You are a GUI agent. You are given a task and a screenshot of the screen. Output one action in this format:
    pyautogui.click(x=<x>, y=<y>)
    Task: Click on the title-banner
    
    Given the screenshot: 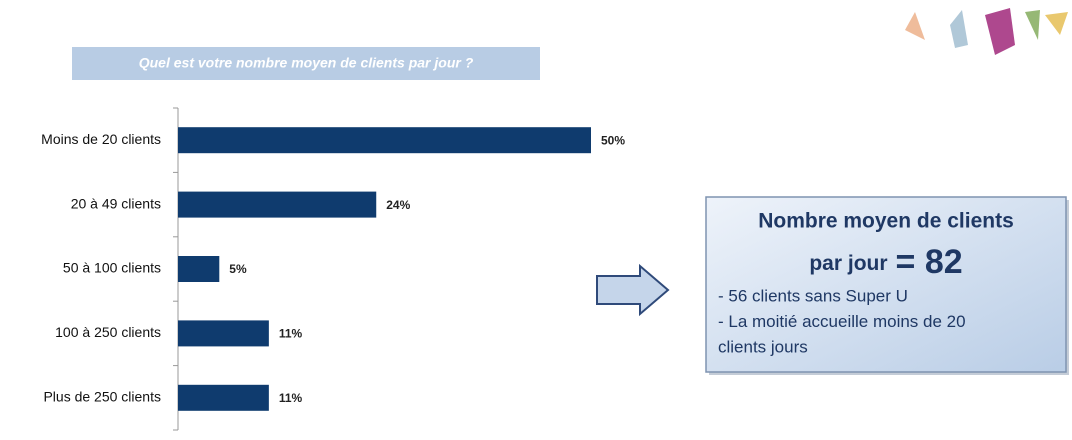 What is the action you would take?
    pyautogui.click(x=306, y=63)
    